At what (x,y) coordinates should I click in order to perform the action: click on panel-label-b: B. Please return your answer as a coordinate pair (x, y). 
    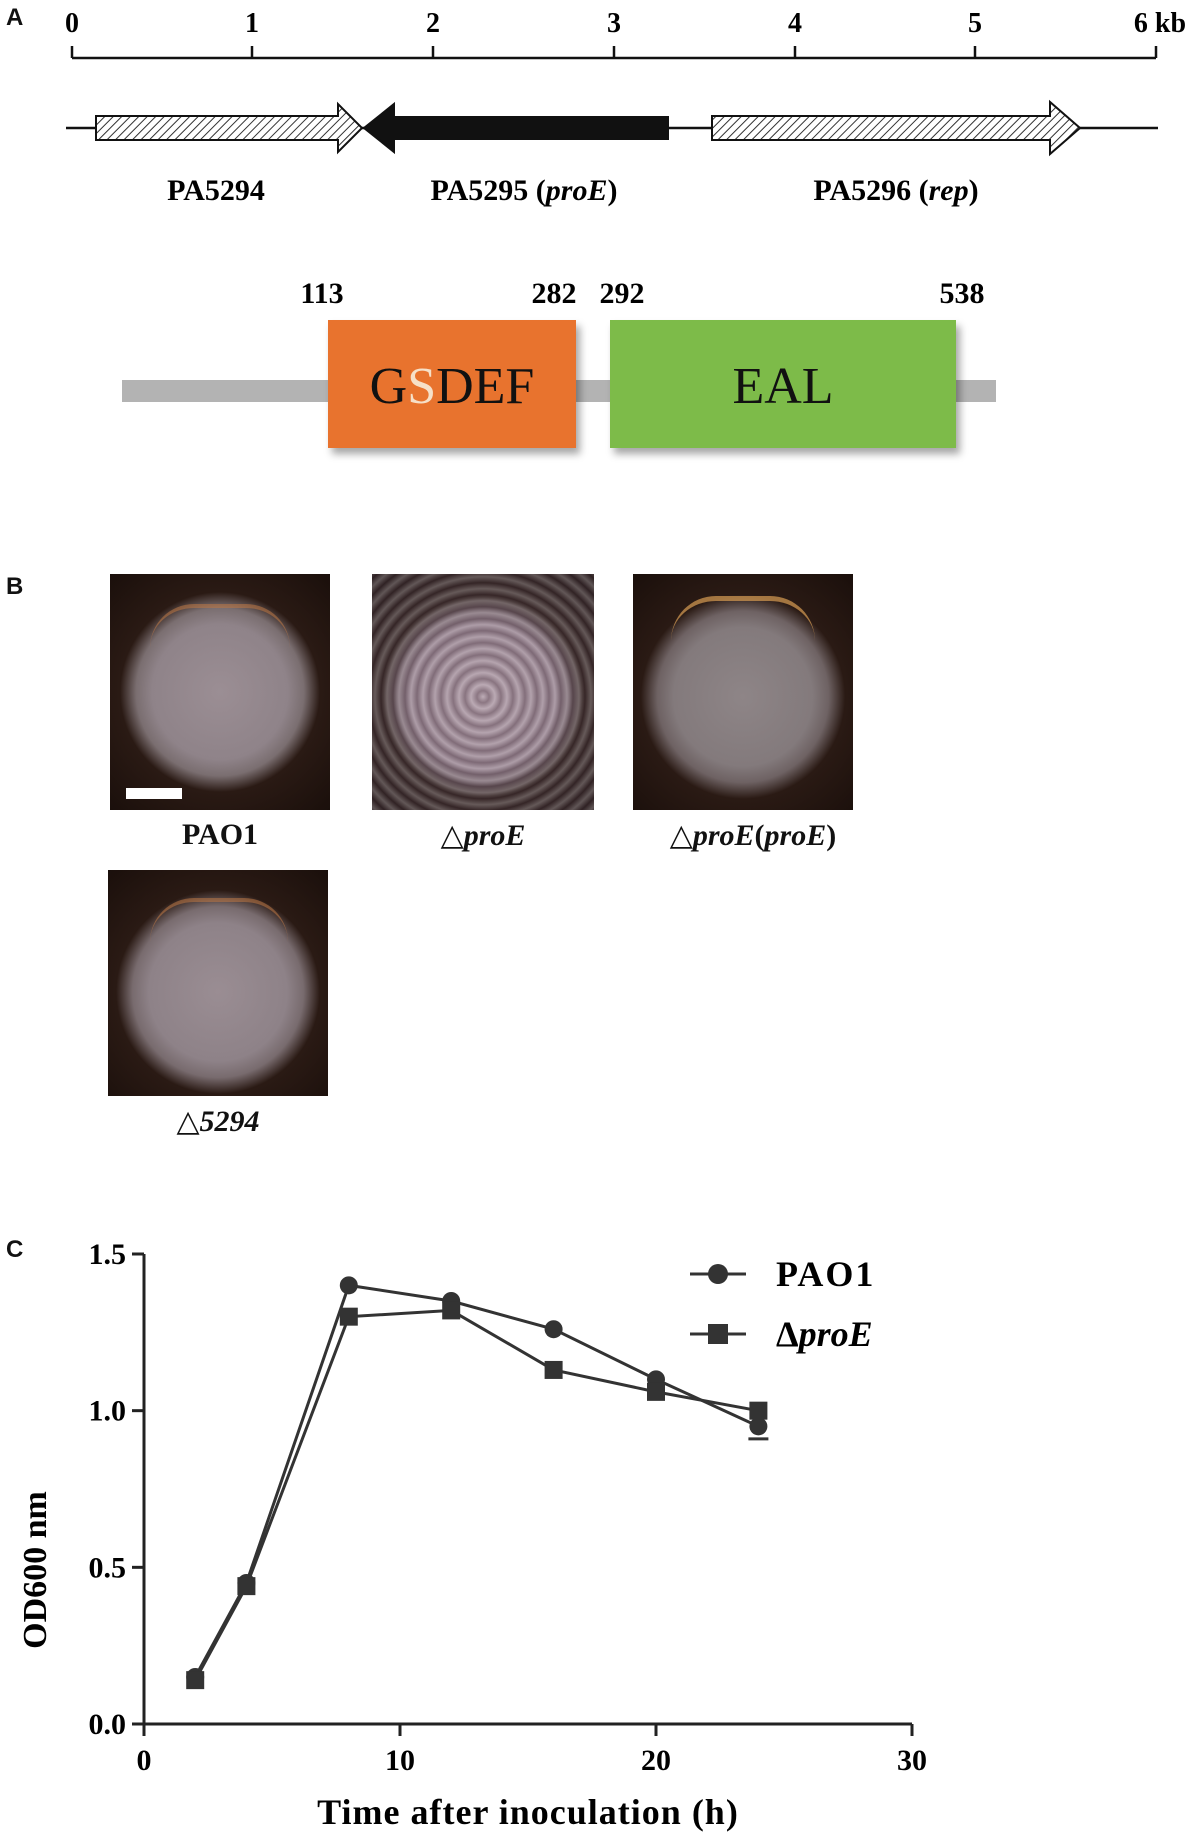
    Looking at the image, I should click on (15, 586).